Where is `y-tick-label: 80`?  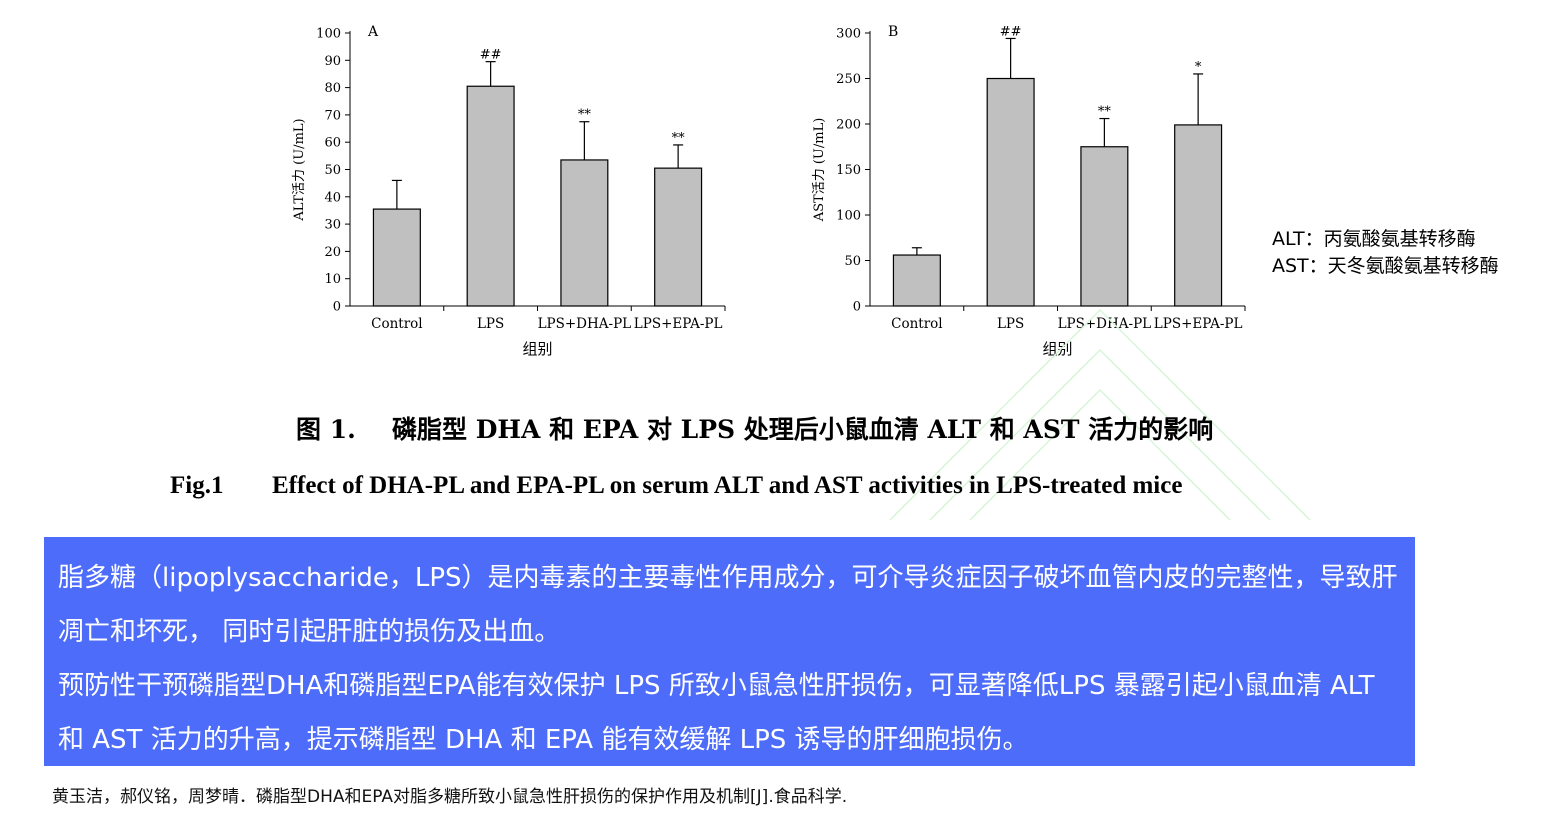
y-tick-label: 80 is located at coordinates (332, 88).